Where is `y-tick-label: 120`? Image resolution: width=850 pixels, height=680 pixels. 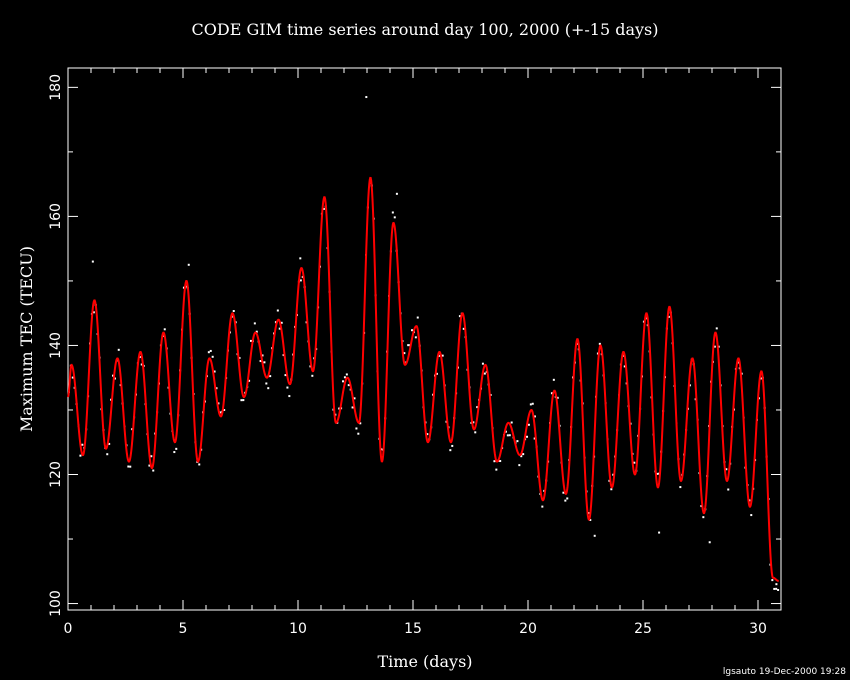
y-tick-label: 120 is located at coordinates (56, 474).